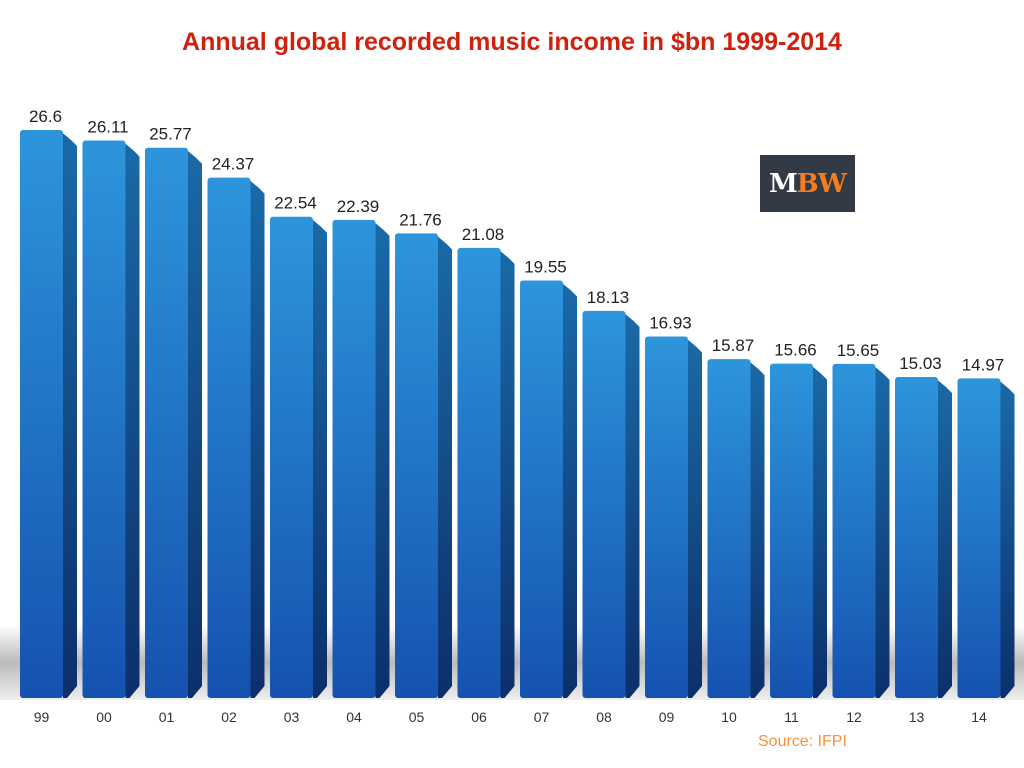 This screenshot has width=1024, height=768. I want to click on value-label: 21.08, so click(483, 234).